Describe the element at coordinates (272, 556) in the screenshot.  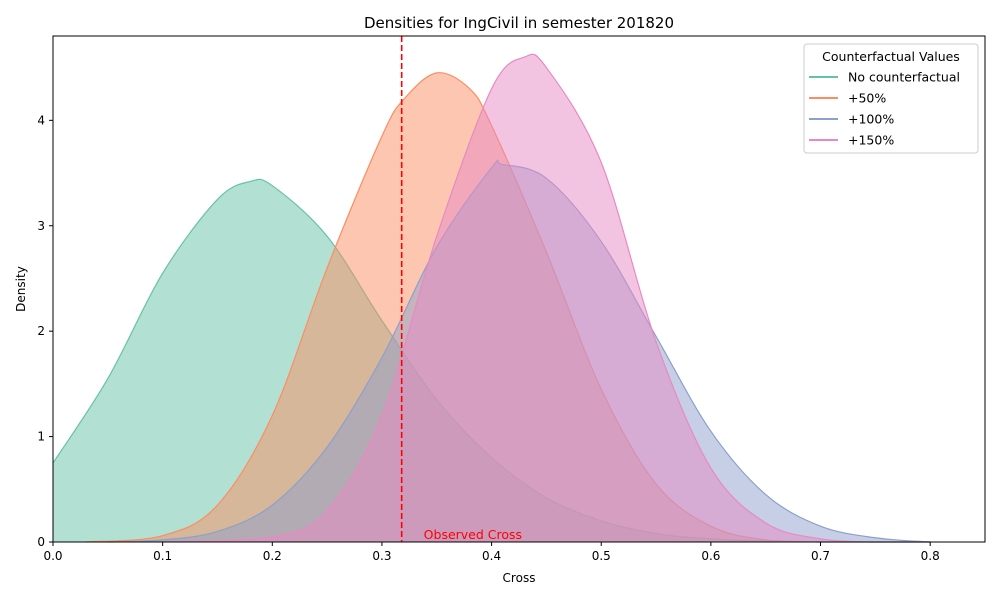
I see `x-tick-label-2: 0.2` at that location.